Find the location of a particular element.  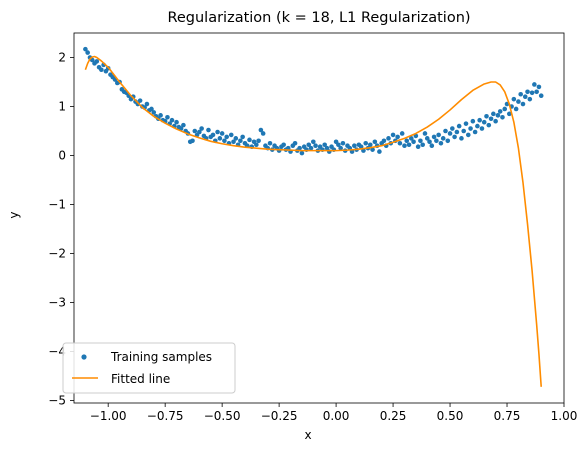

x-axis: −1.00 −0.75 −0.50 −0.25 0.00 0.25 0.50 0.75 1.00 is located at coordinates (333, 413).